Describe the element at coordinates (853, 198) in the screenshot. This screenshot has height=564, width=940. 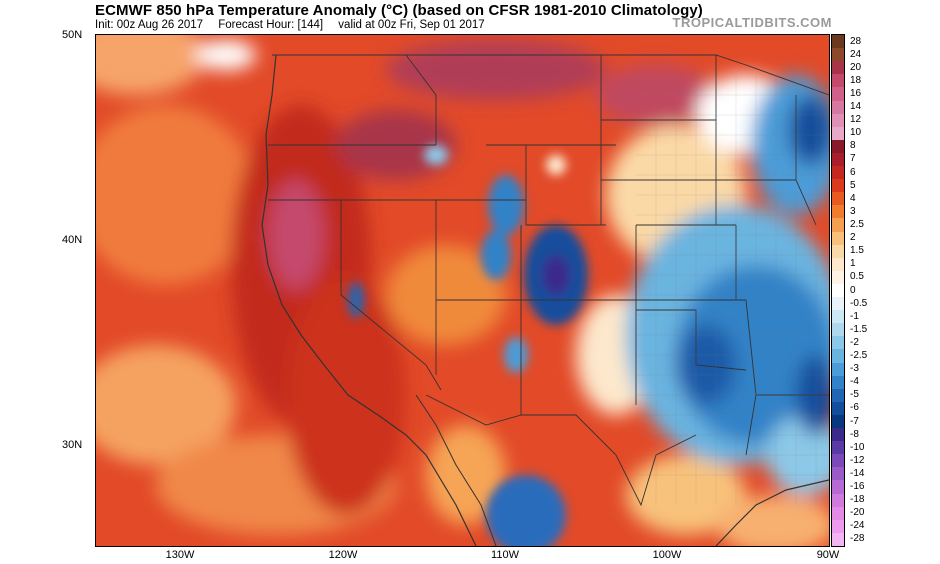
I see `colorbar-label: 4` at that location.